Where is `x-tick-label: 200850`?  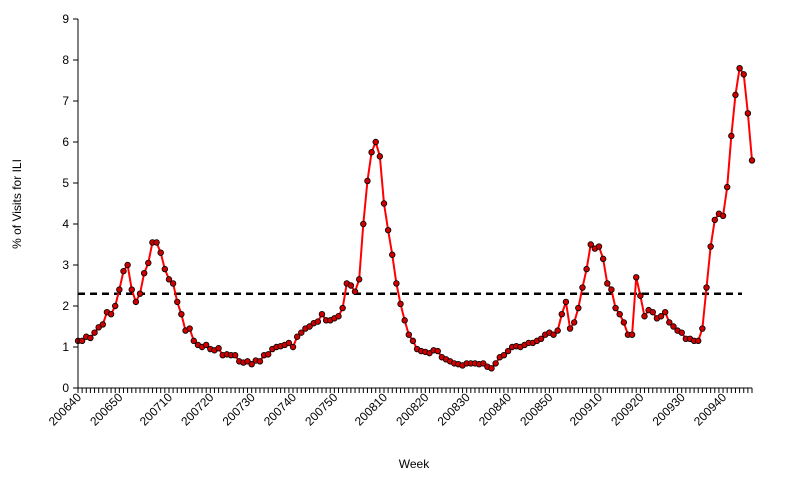
x-tick-label: 200850 is located at coordinates (536, 409).